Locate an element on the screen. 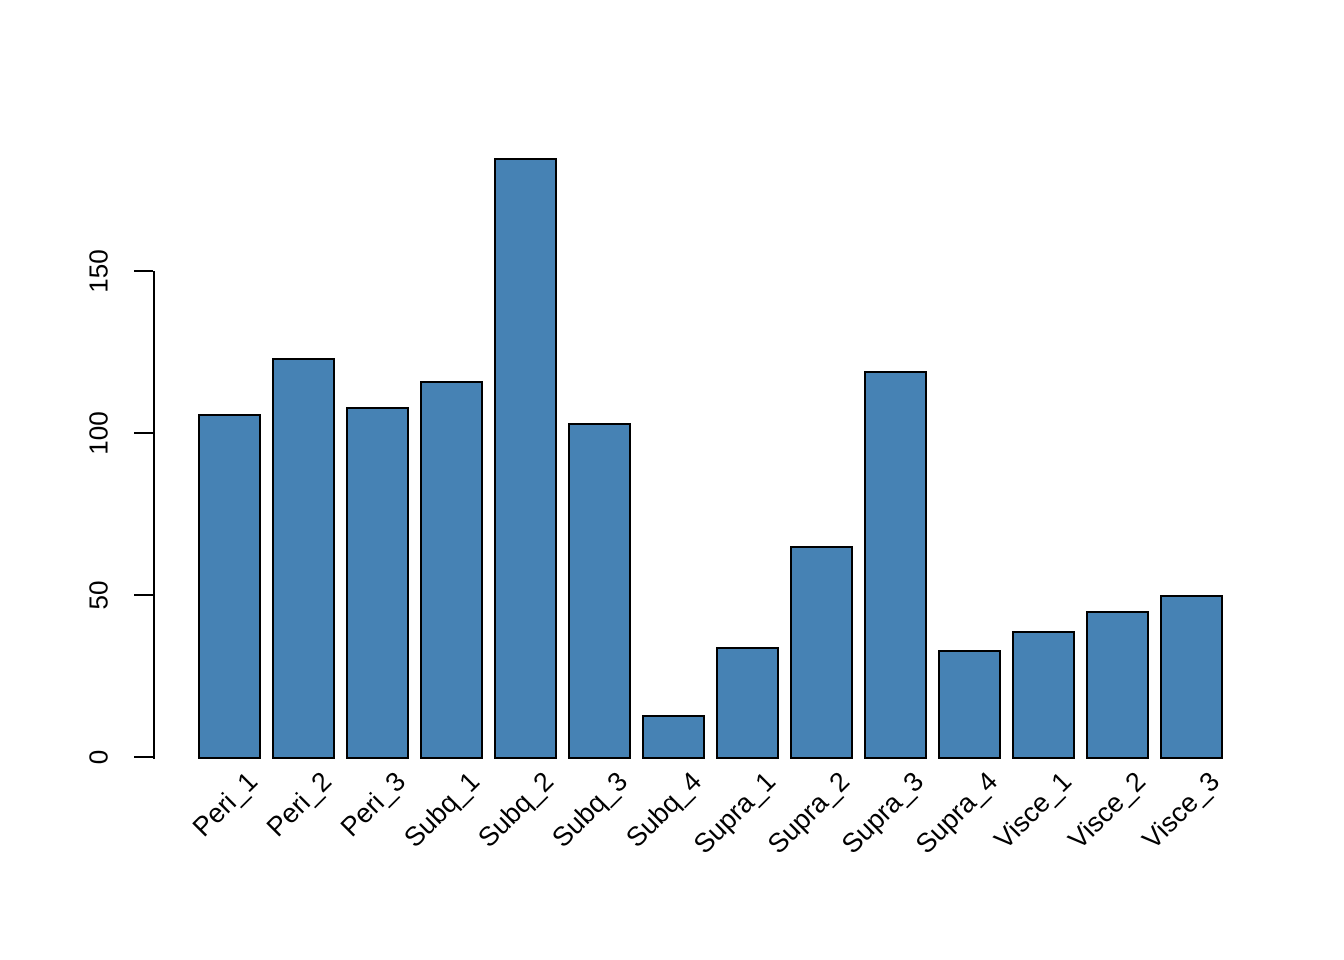  y-tick-label: 100 is located at coordinates (98, 433).